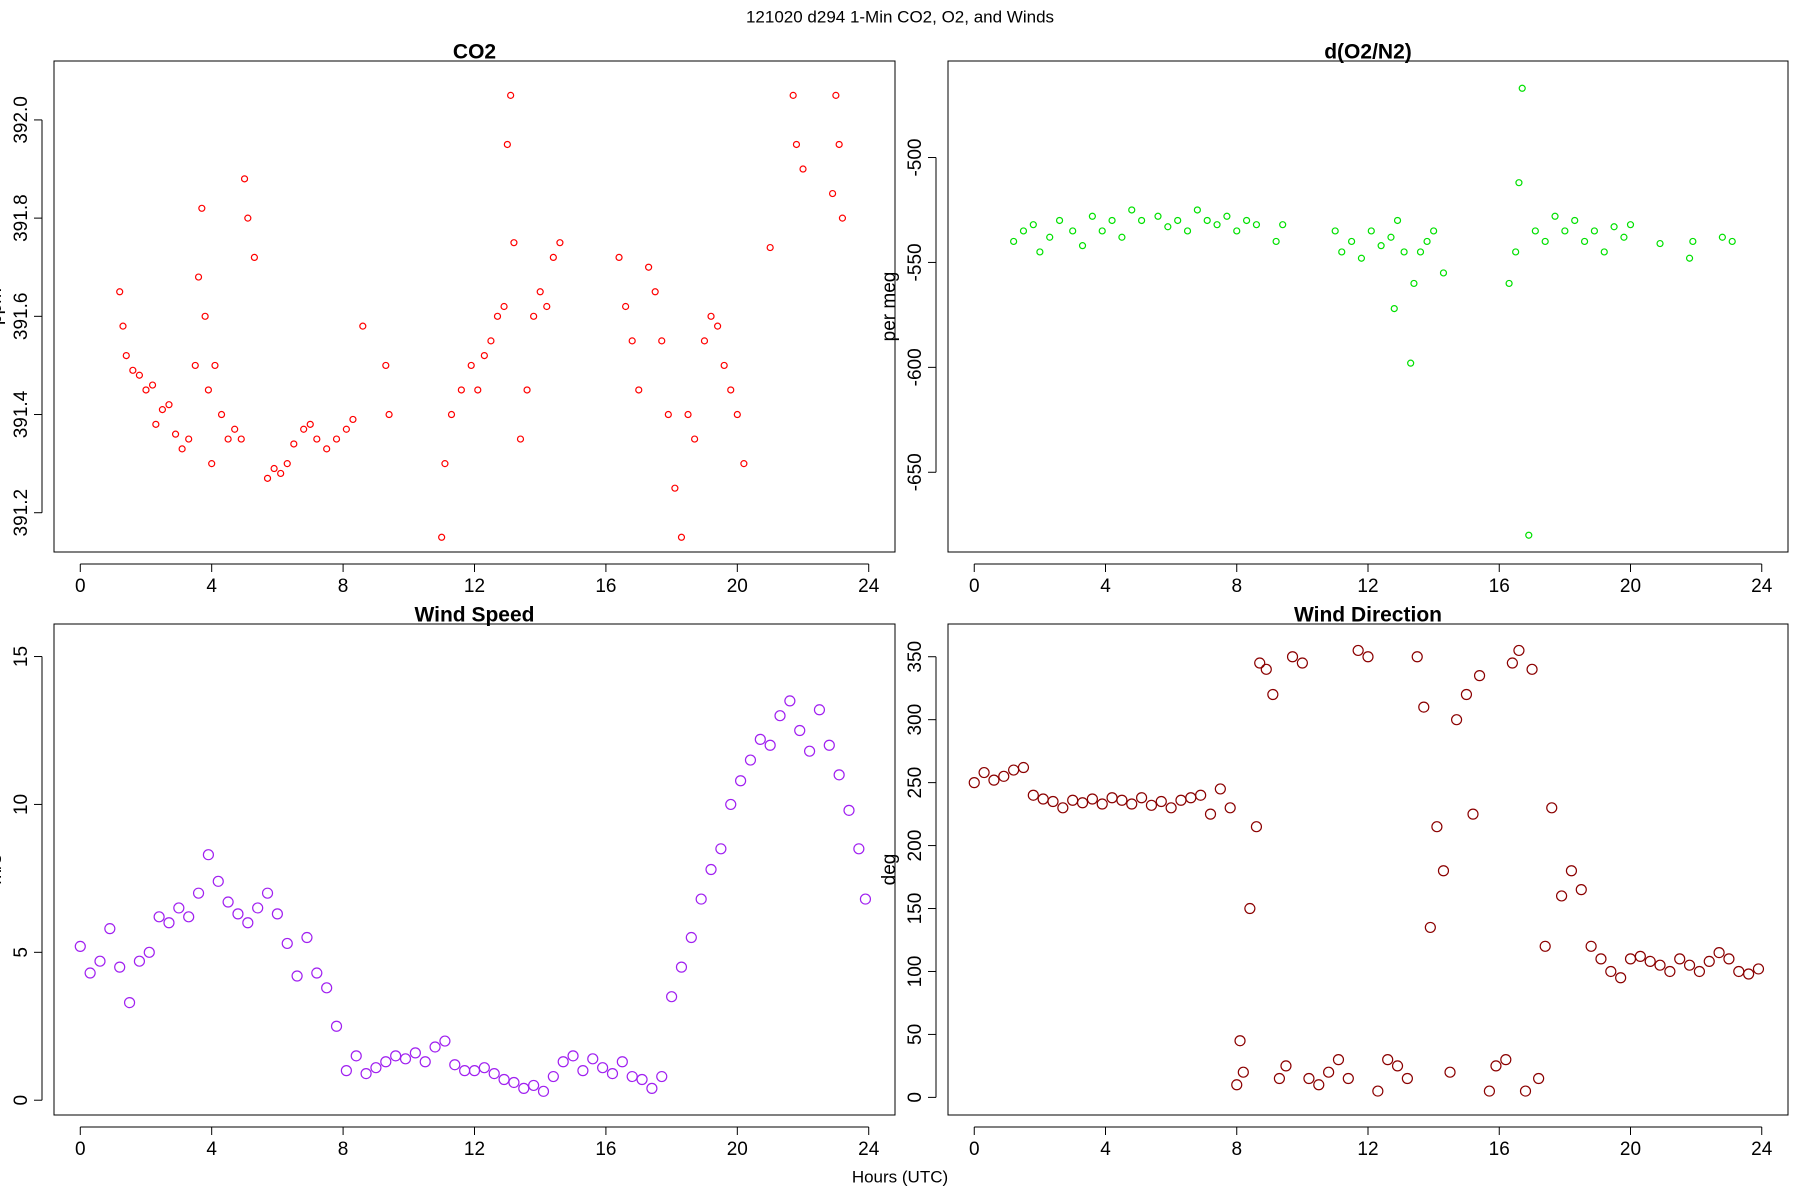 This screenshot has width=1800, height=1200. Describe the element at coordinates (1762, 1149) in the screenshot. I see `x-tick-label: 24` at that location.